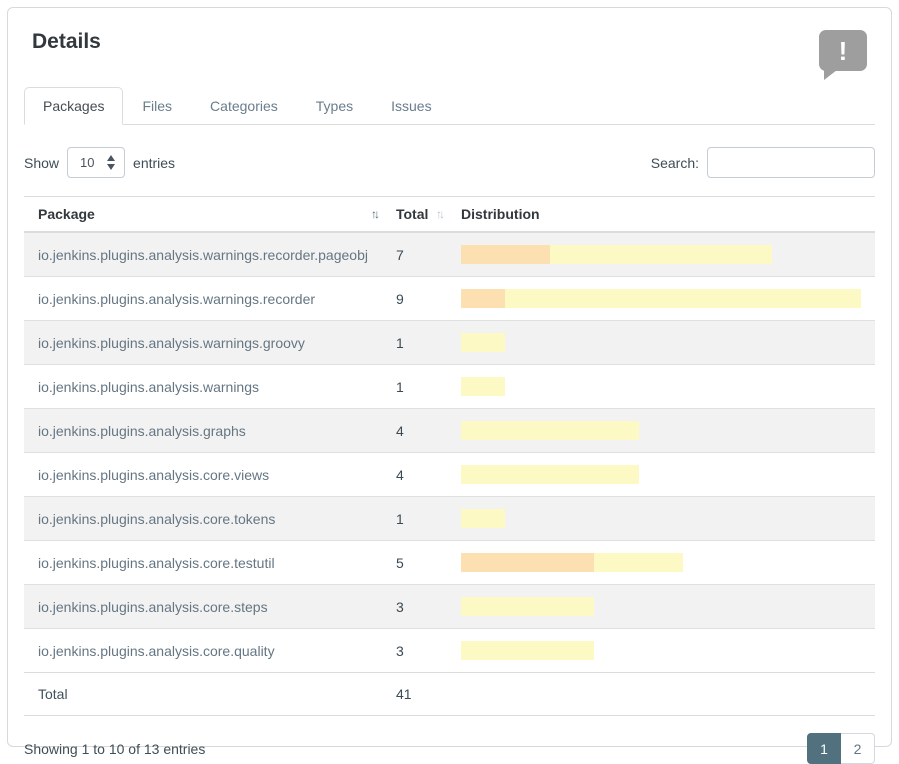 This screenshot has width=899, height=764. I want to click on search-control: Search:, so click(763, 162).